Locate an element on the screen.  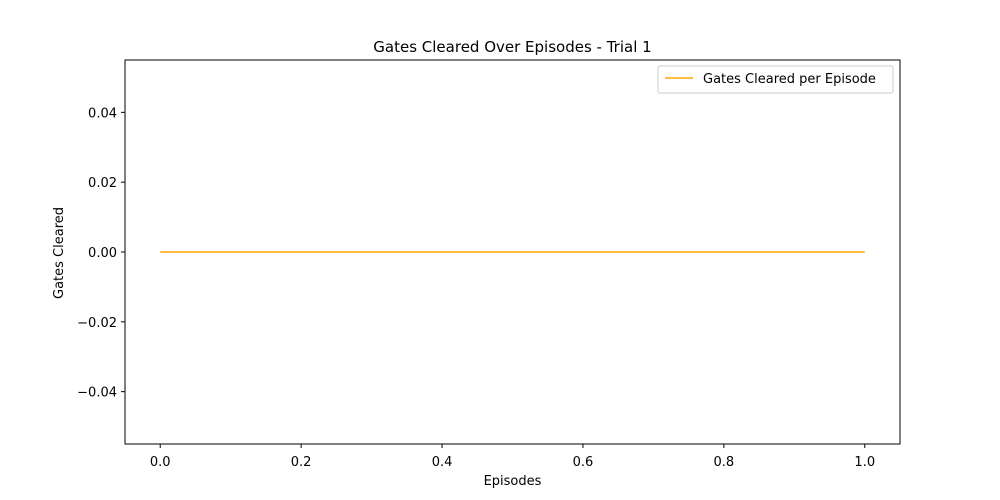
x-axis-label: Episodes is located at coordinates (513, 481).